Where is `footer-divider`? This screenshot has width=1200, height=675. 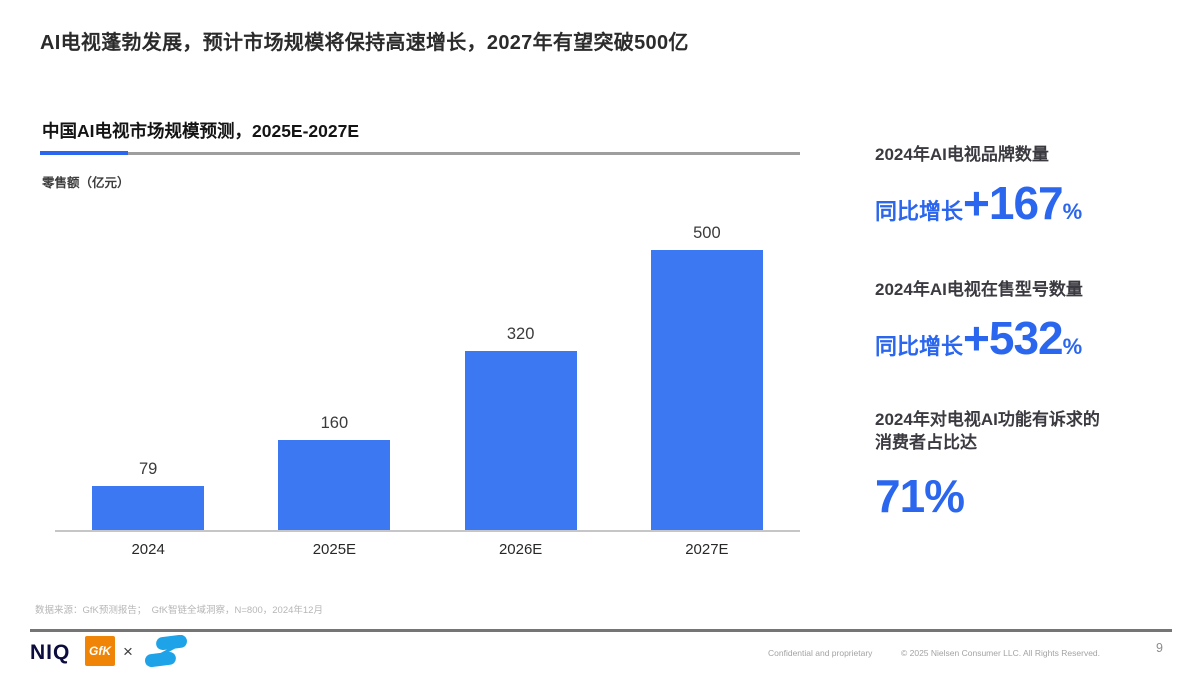 footer-divider is located at coordinates (601, 630).